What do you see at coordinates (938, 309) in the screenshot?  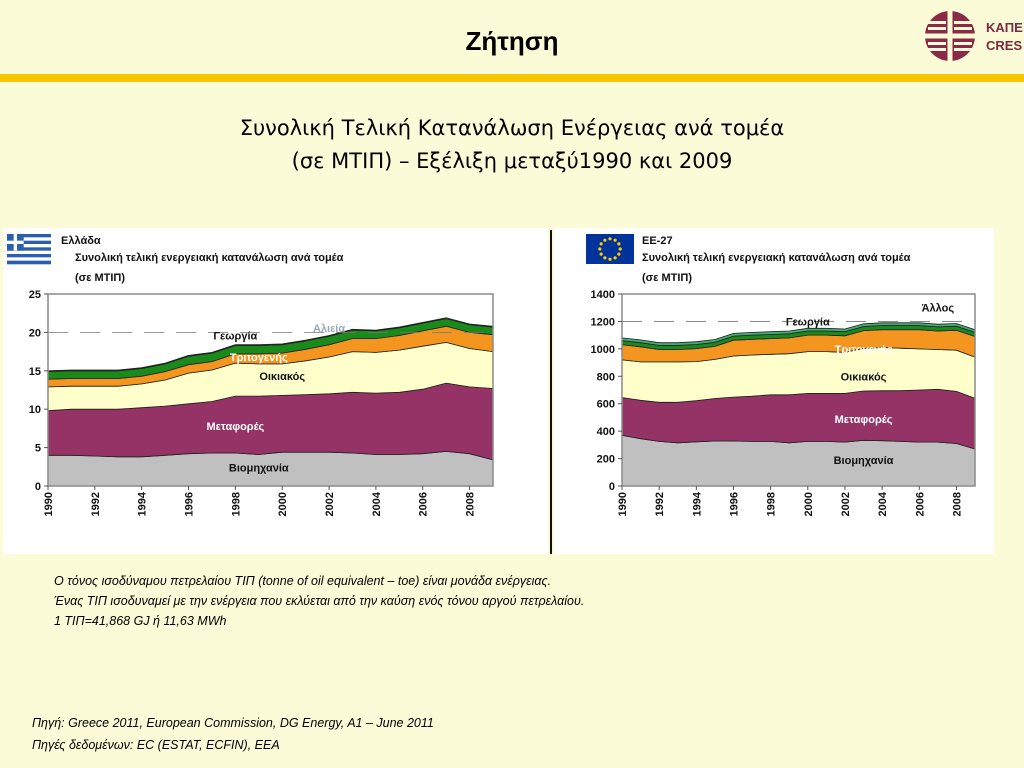 I see `series-label: Άλλος` at bounding box center [938, 309].